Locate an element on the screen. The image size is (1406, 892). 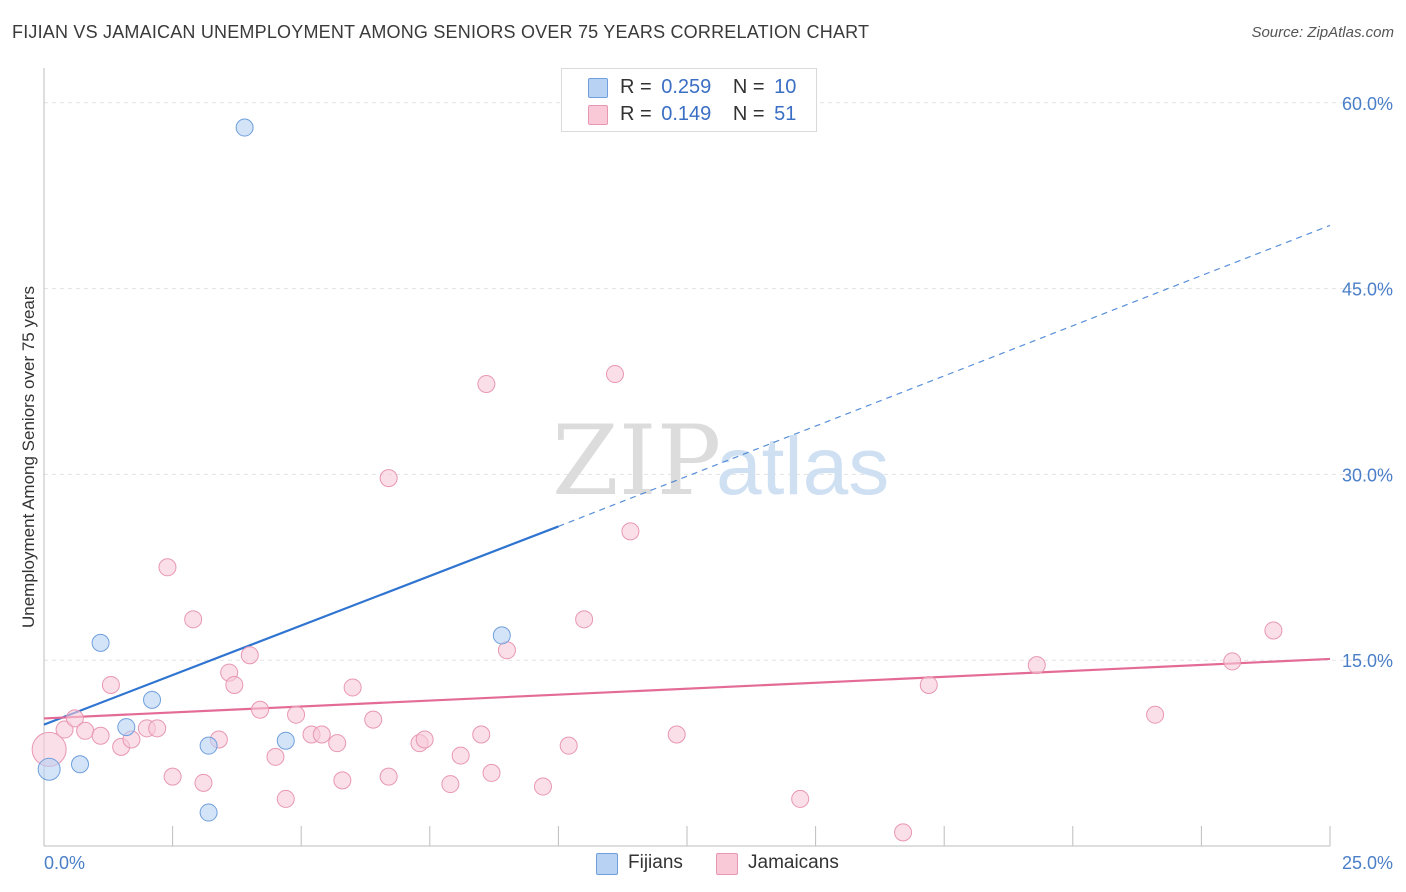
y-tick-label: 60.0% is located at coordinates (1367, 104).